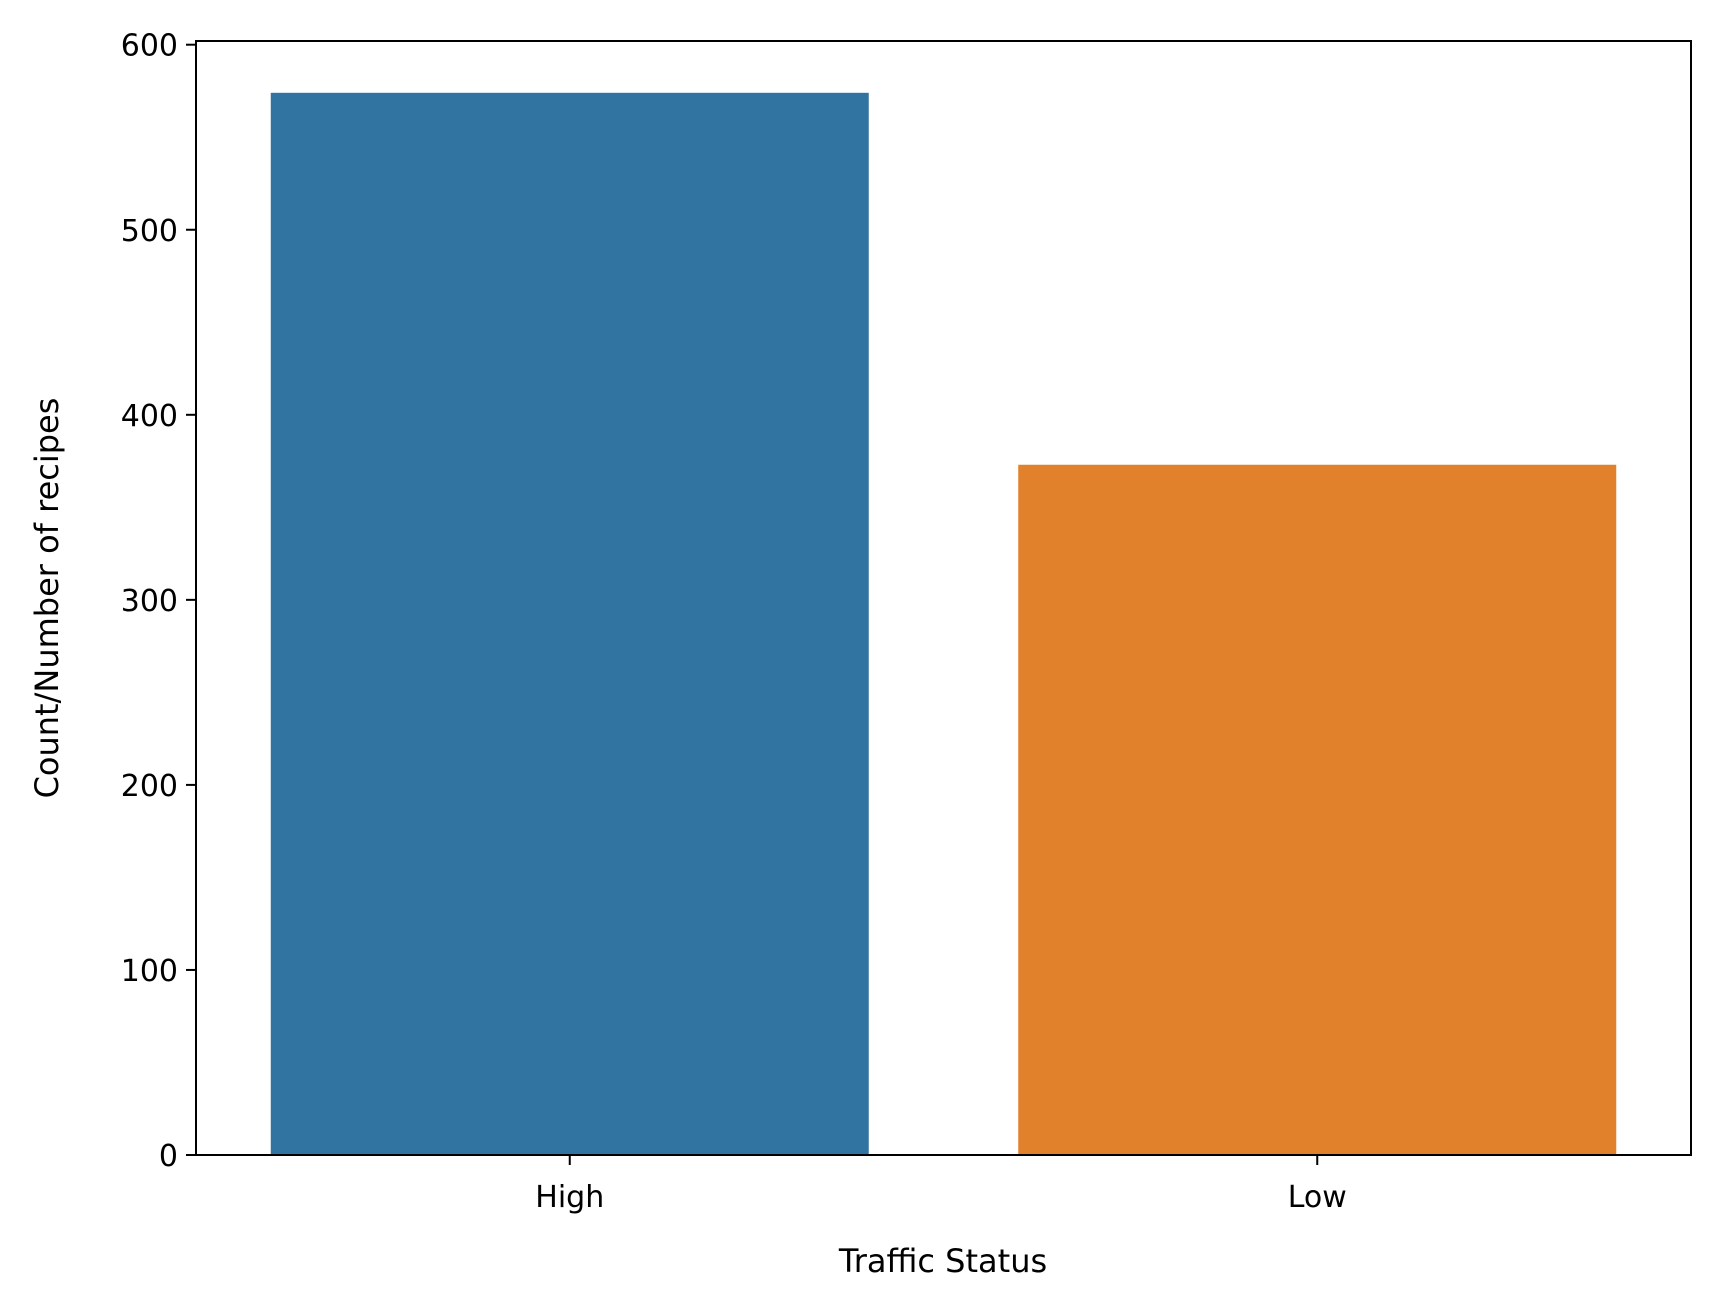 Image resolution: width=1713 pixels, height=1305 pixels. I want to click on y-tick-label: 600, so click(149, 46).